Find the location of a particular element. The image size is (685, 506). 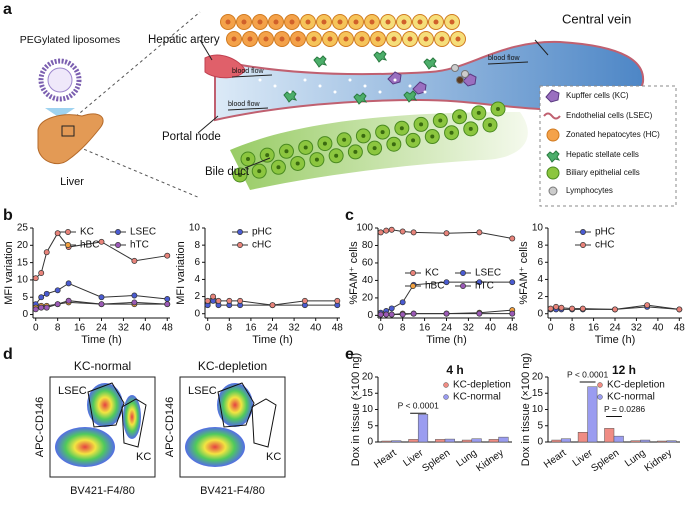

legend-label: KC-depletion is located at coordinates (482, 385).